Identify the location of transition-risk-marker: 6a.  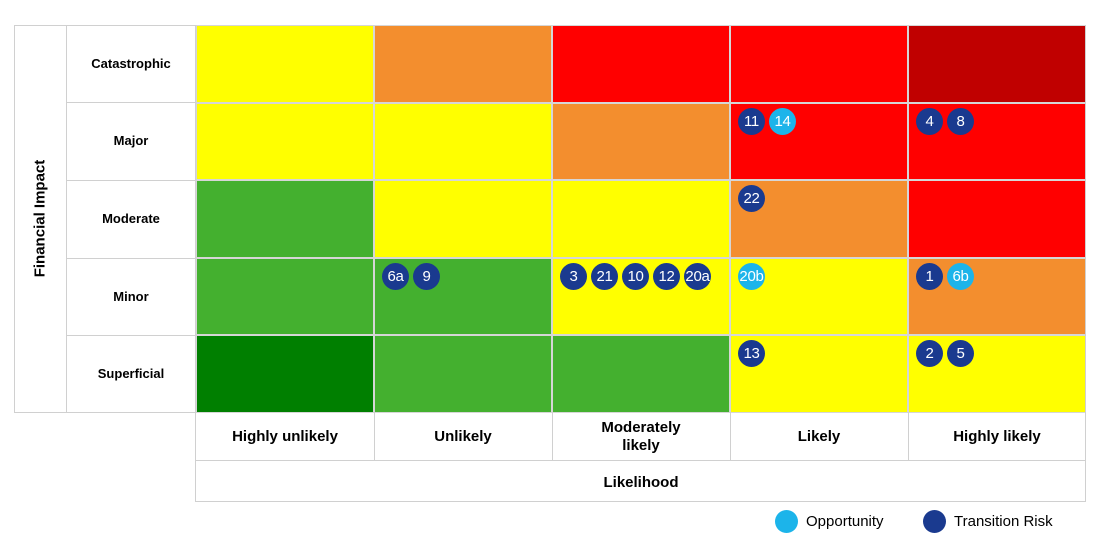
(395, 276).